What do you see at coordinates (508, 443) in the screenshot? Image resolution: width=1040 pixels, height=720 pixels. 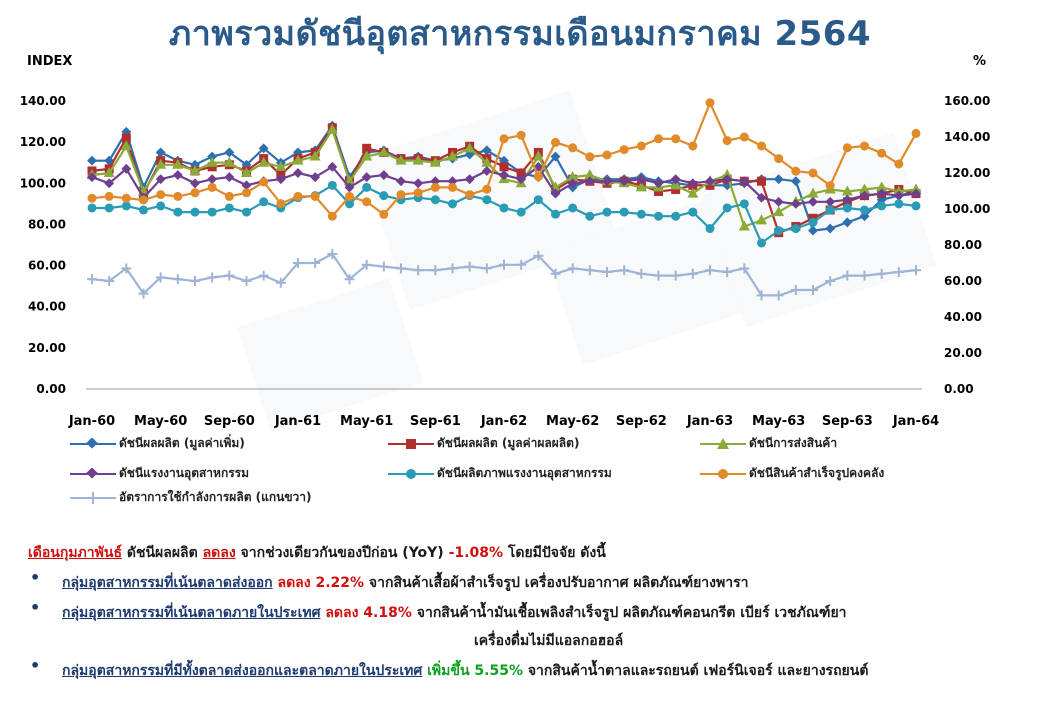 I see `legend-label-s2: ดัชนีผลผลิต (มูลค่าผลผลิต)` at bounding box center [508, 443].